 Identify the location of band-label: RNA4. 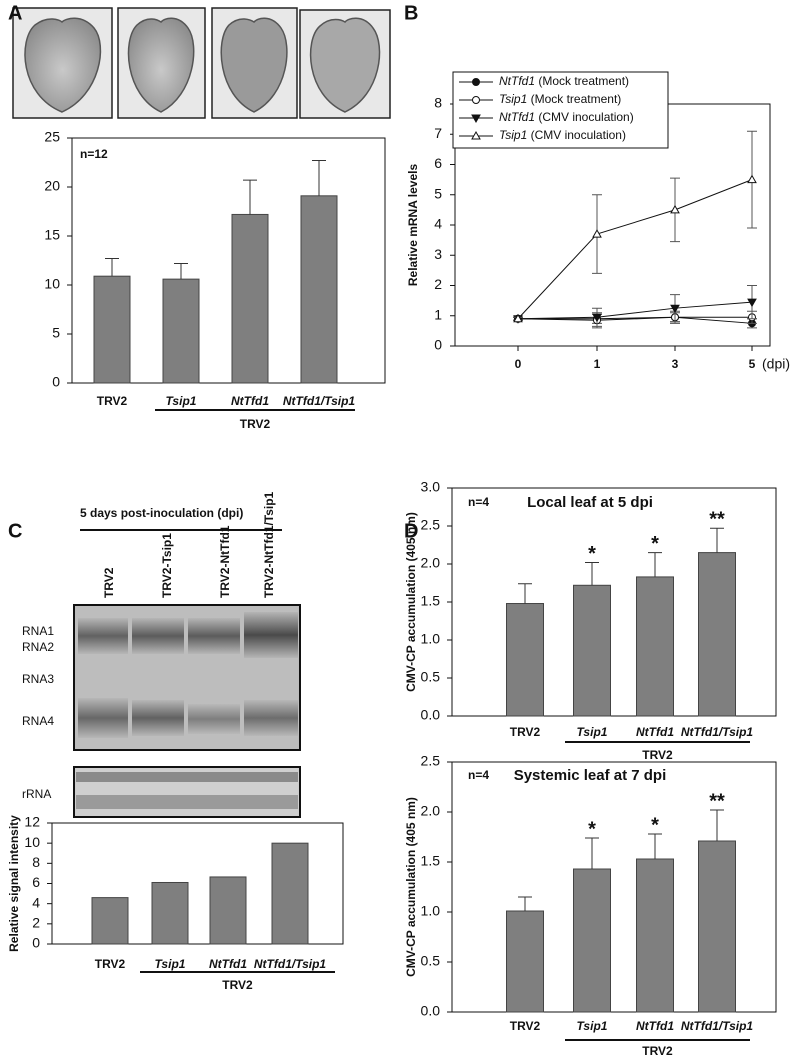
(38, 721).